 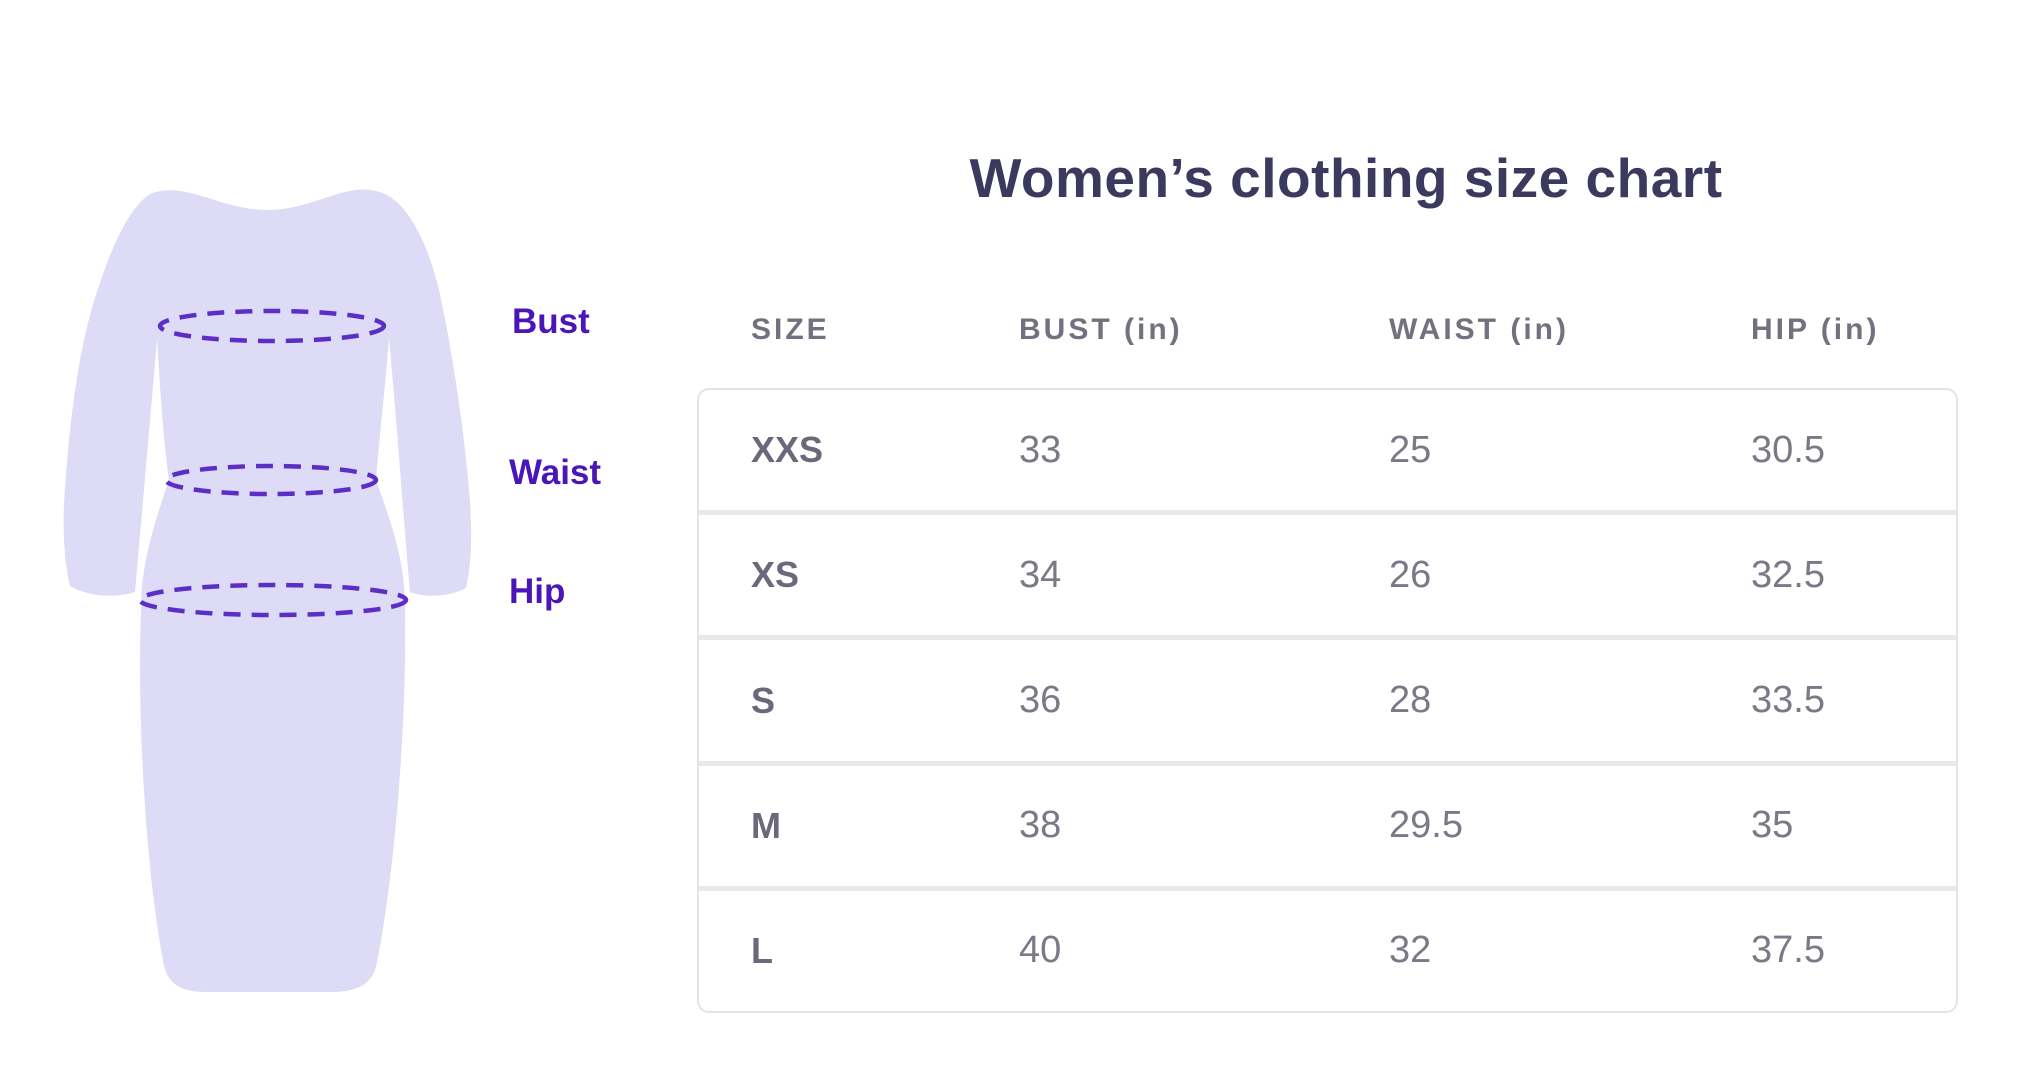 What do you see at coordinates (1772, 825) in the screenshot?
I see `cell-hip: 35` at bounding box center [1772, 825].